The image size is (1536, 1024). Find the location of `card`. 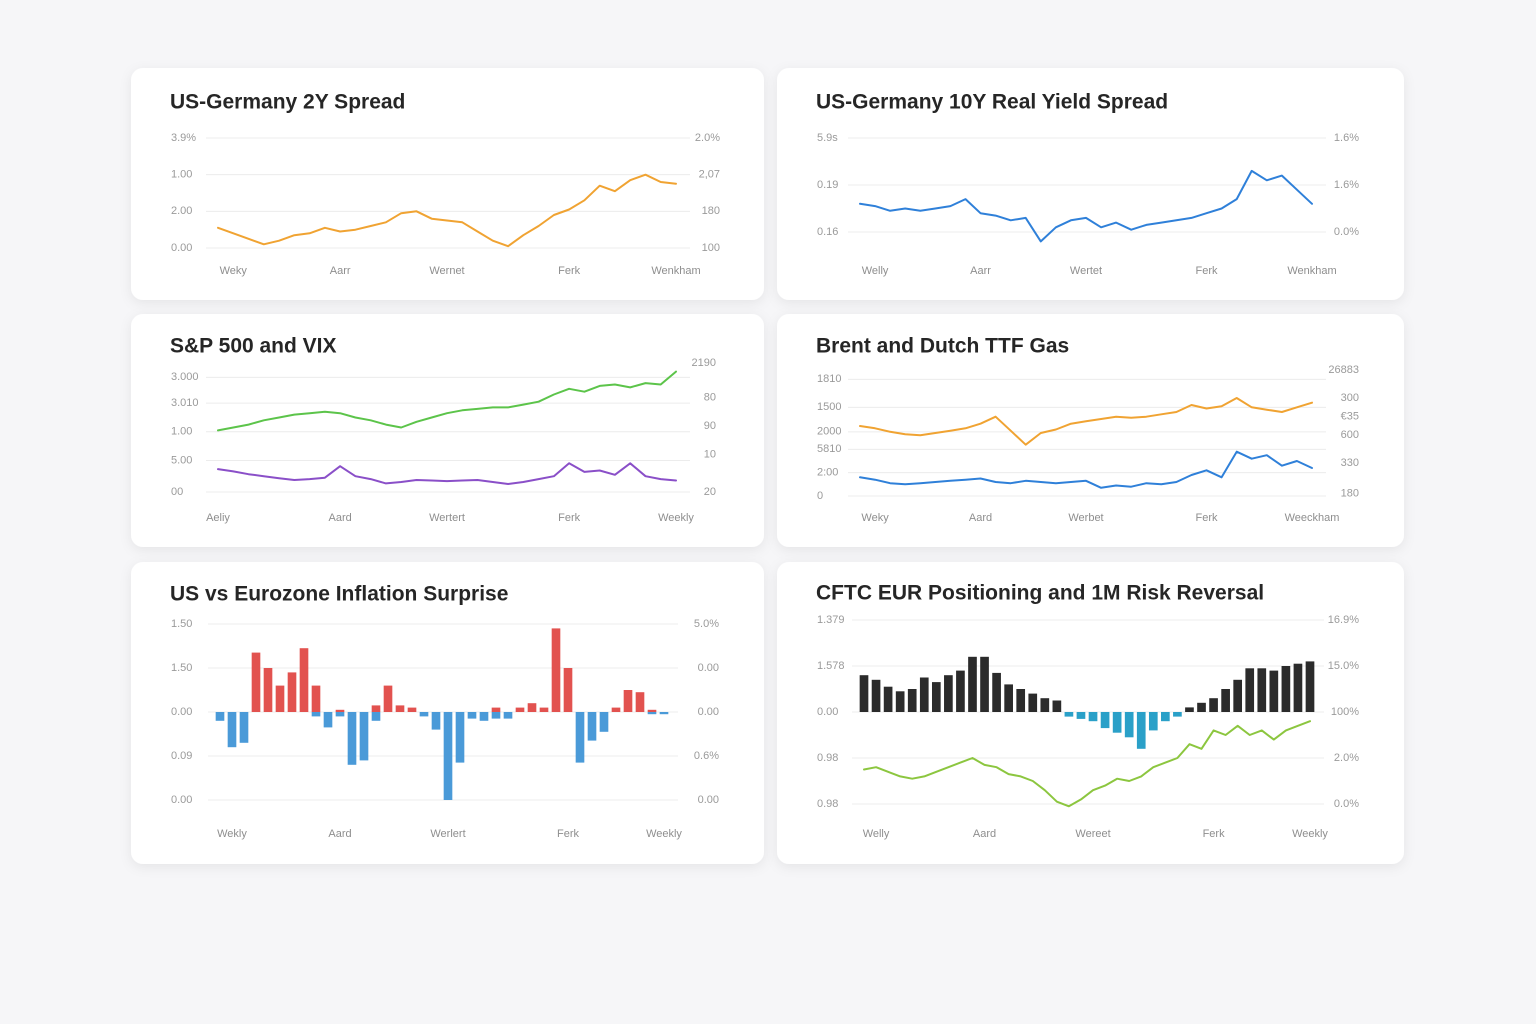

card is located at coordinates (1090, 184).